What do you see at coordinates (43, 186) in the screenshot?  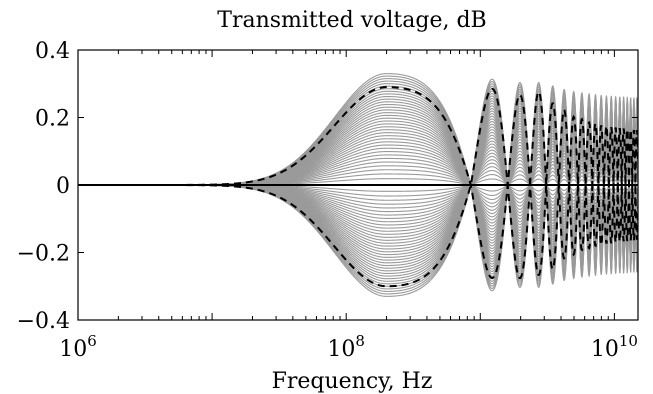 I see `y-tick-labels: 0.4 0.2 0 −0.2 −0.4` at bounding box center [43, 186].